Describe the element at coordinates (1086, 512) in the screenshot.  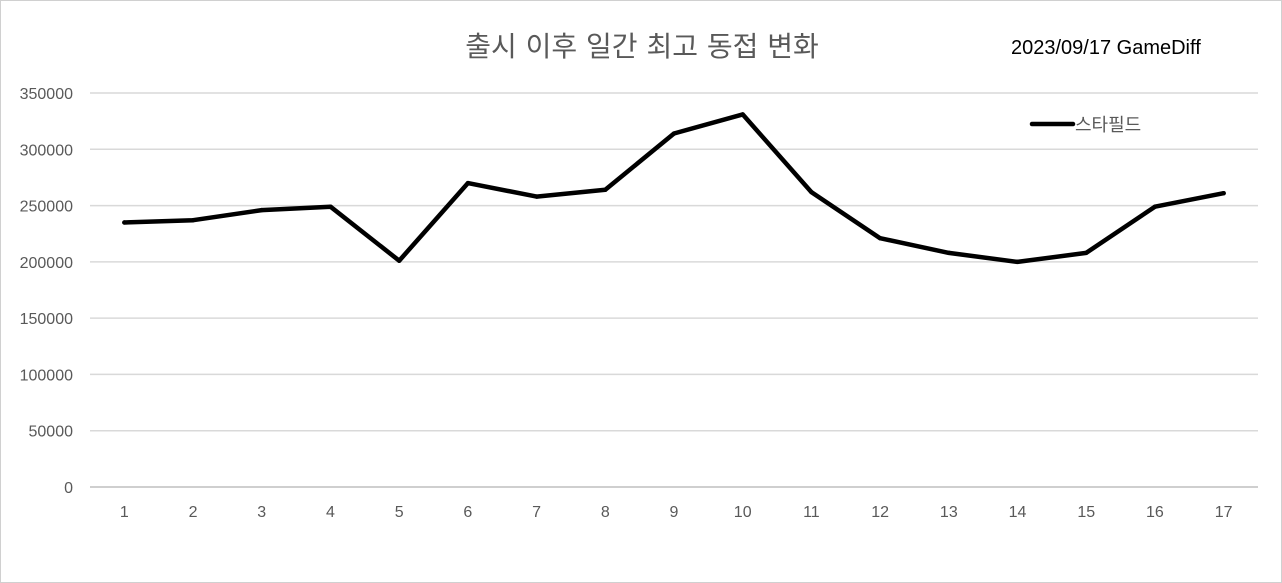
I see `x-tick-label: 15` at that location.